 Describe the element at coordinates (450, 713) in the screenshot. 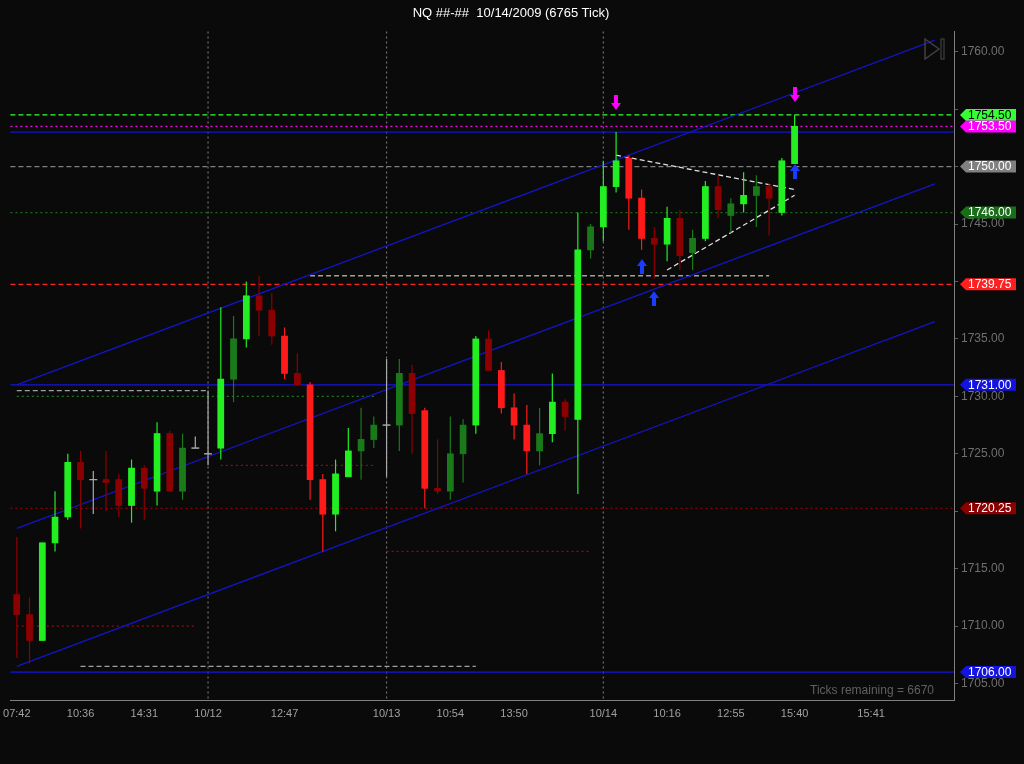

I see `x-tick-label: 10:54` at that location.